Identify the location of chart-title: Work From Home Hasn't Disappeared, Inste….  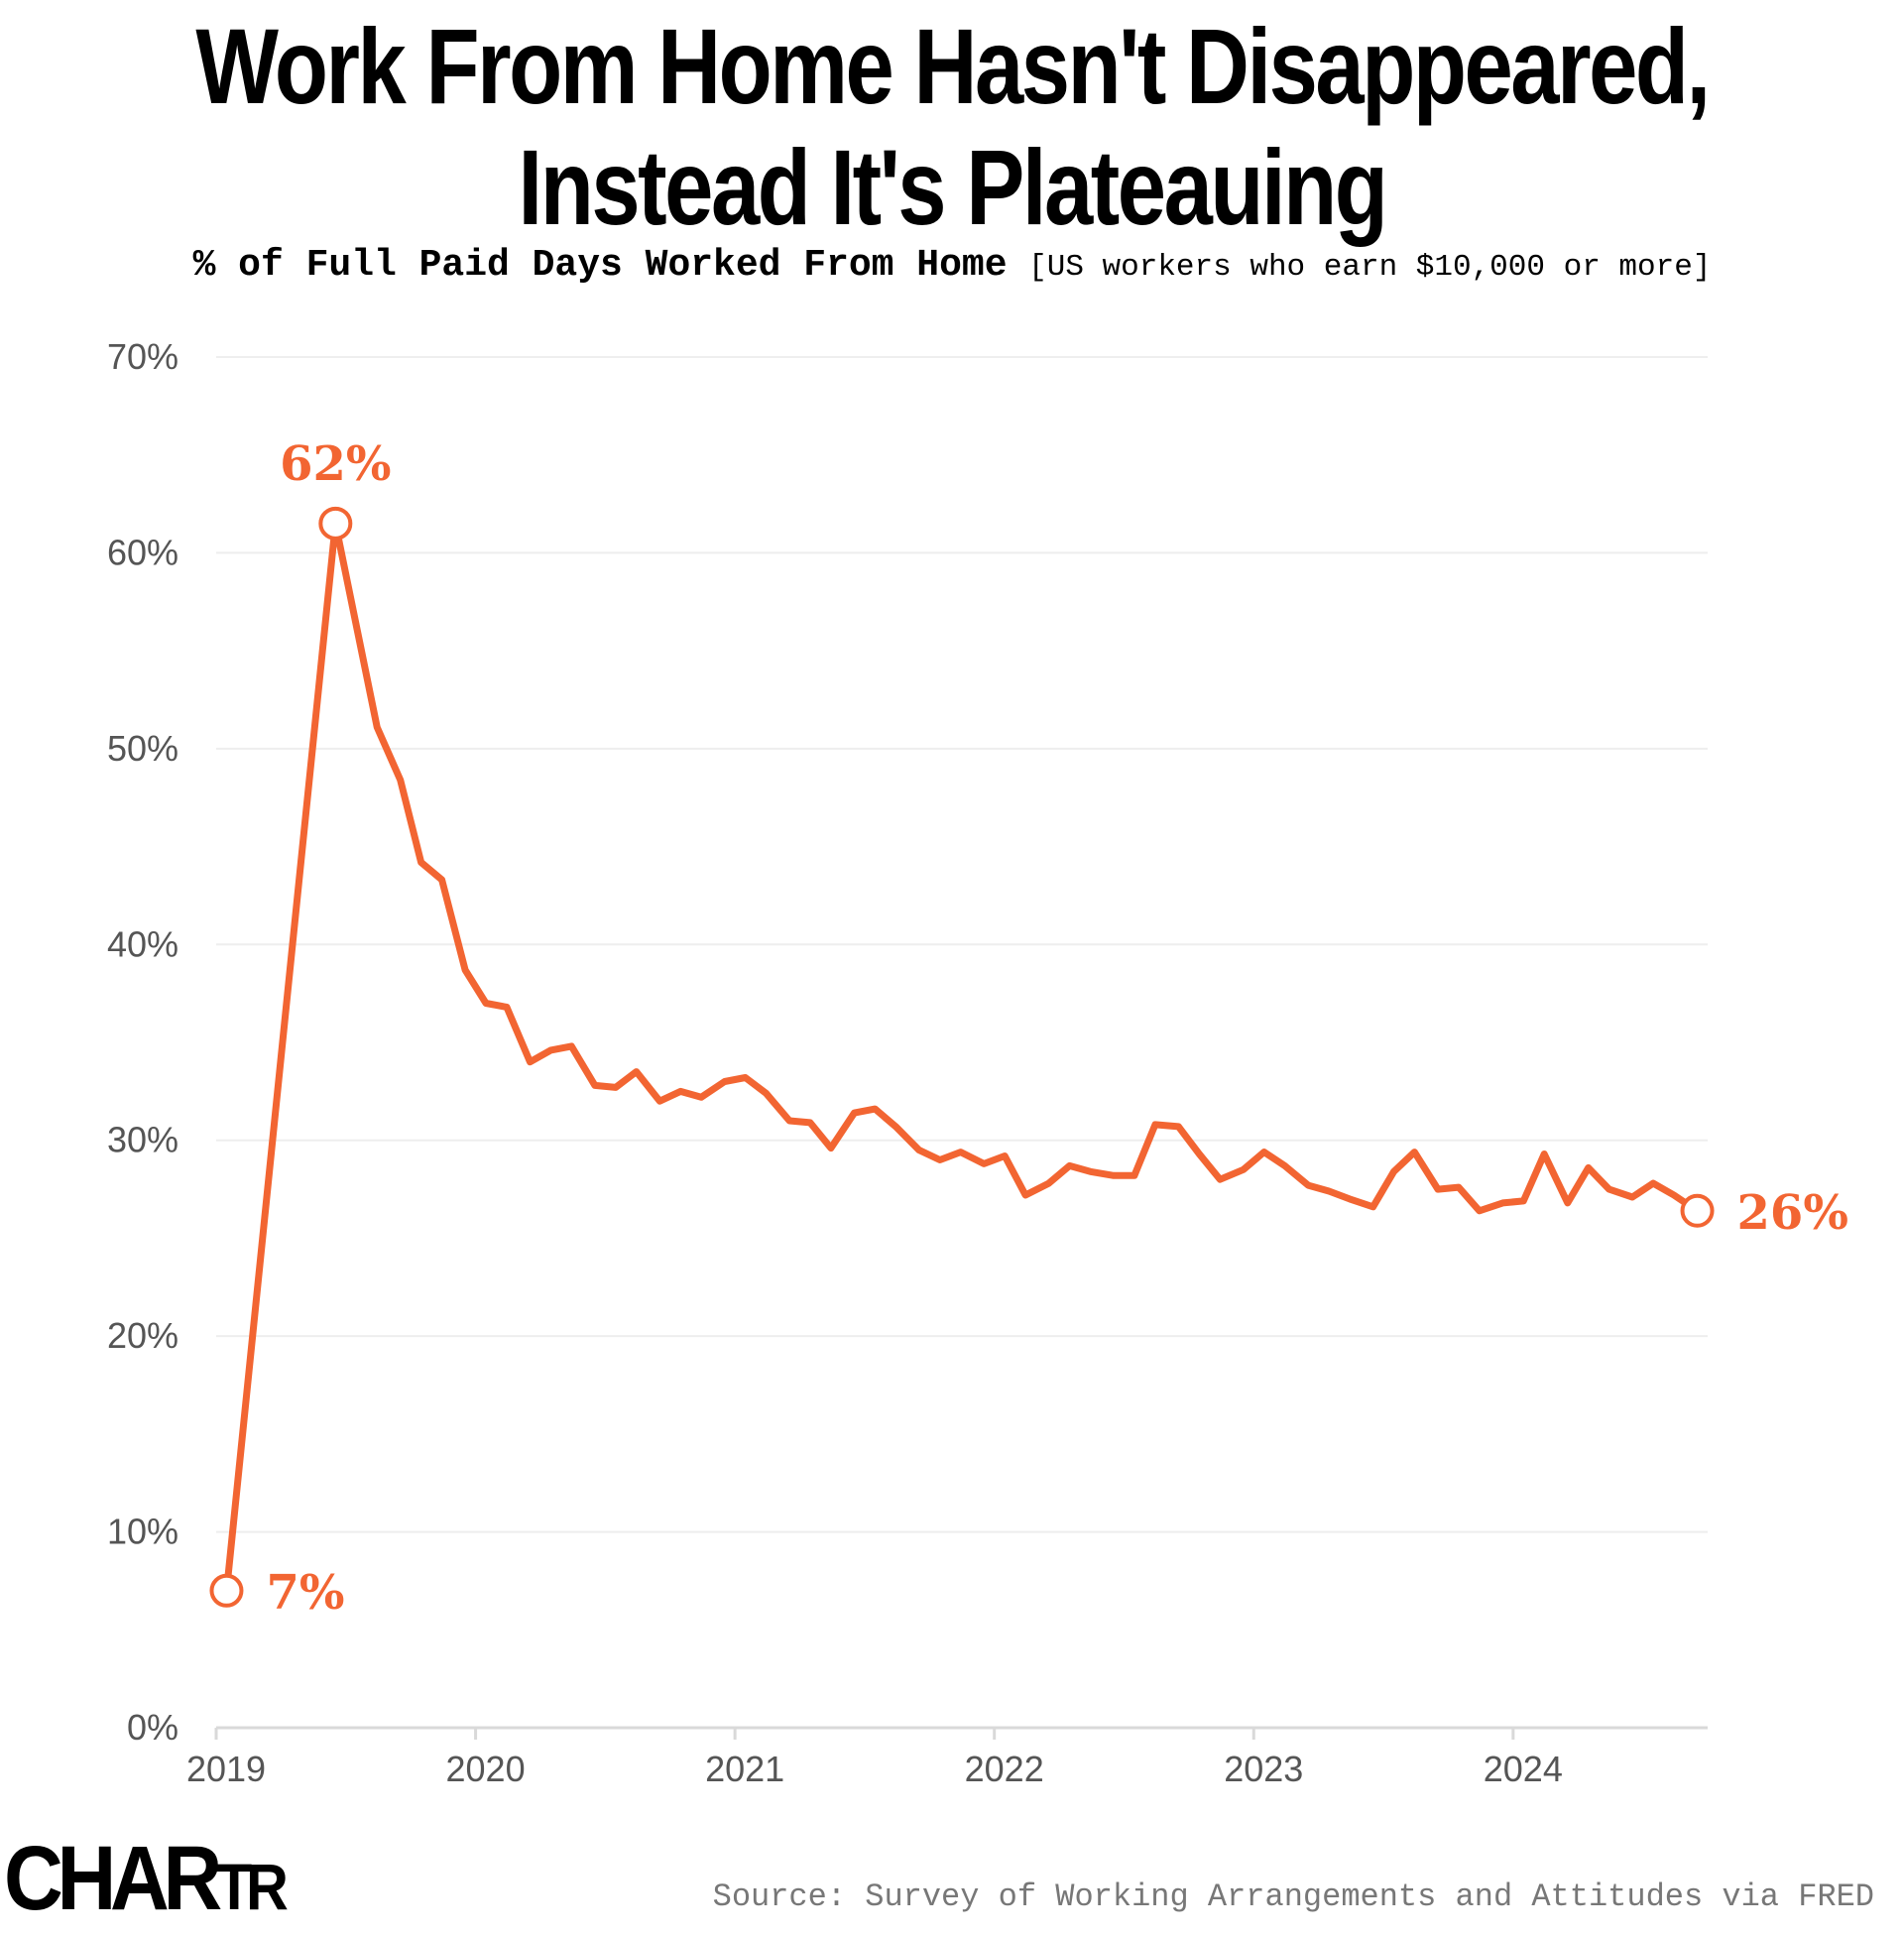
(952, 124).